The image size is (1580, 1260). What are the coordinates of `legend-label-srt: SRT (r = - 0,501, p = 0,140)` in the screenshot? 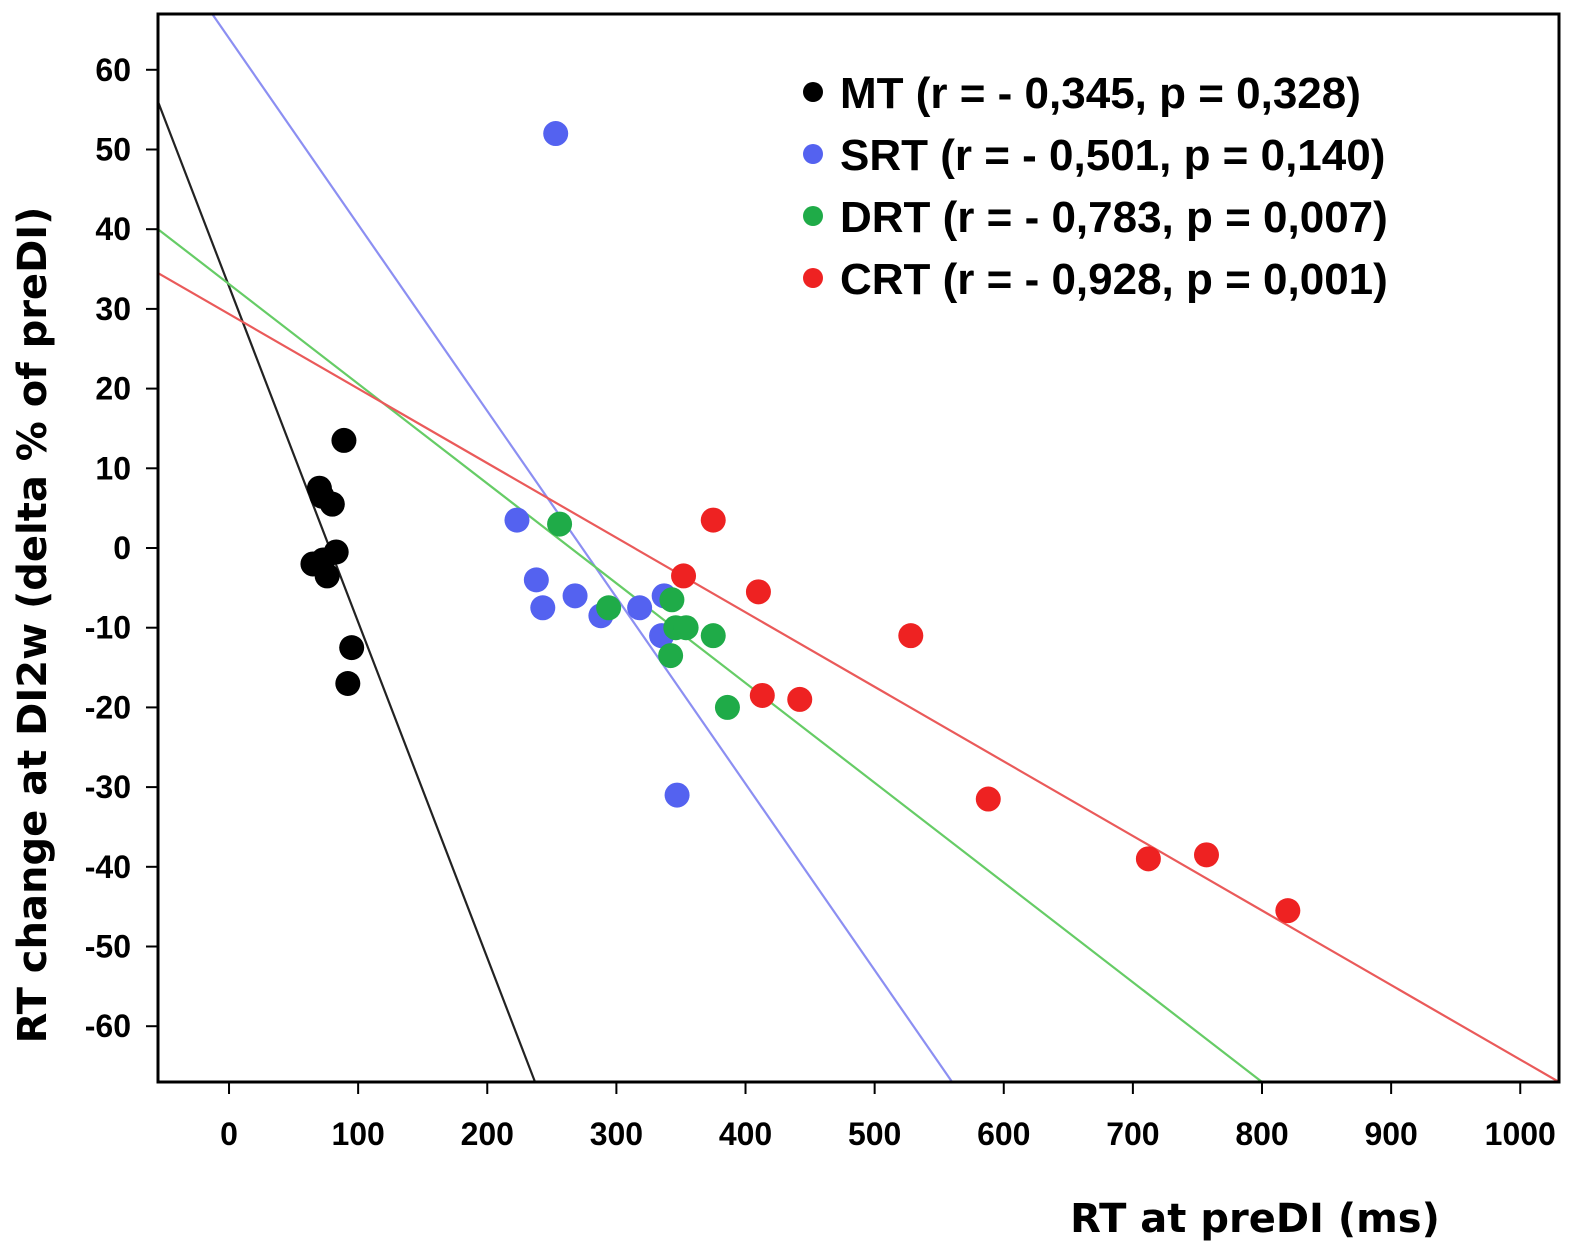 It's located at (1112, 155).